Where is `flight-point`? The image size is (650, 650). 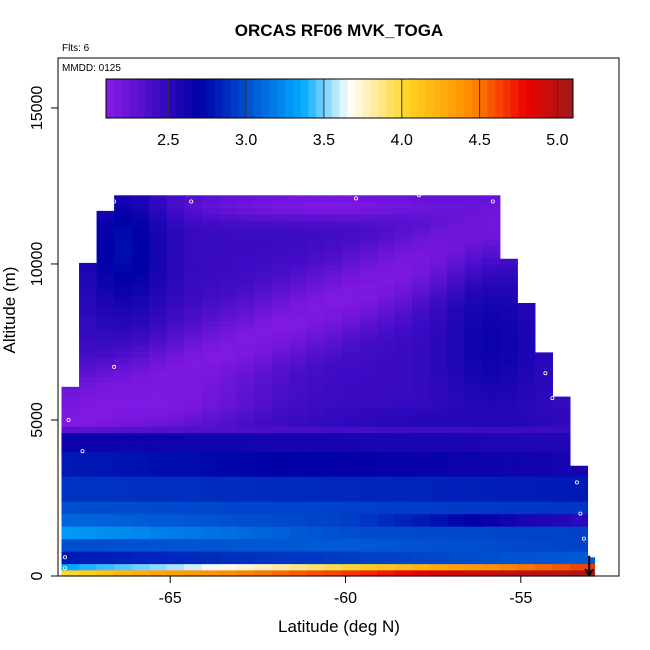 flight-point is located at coordinates (492, 201).